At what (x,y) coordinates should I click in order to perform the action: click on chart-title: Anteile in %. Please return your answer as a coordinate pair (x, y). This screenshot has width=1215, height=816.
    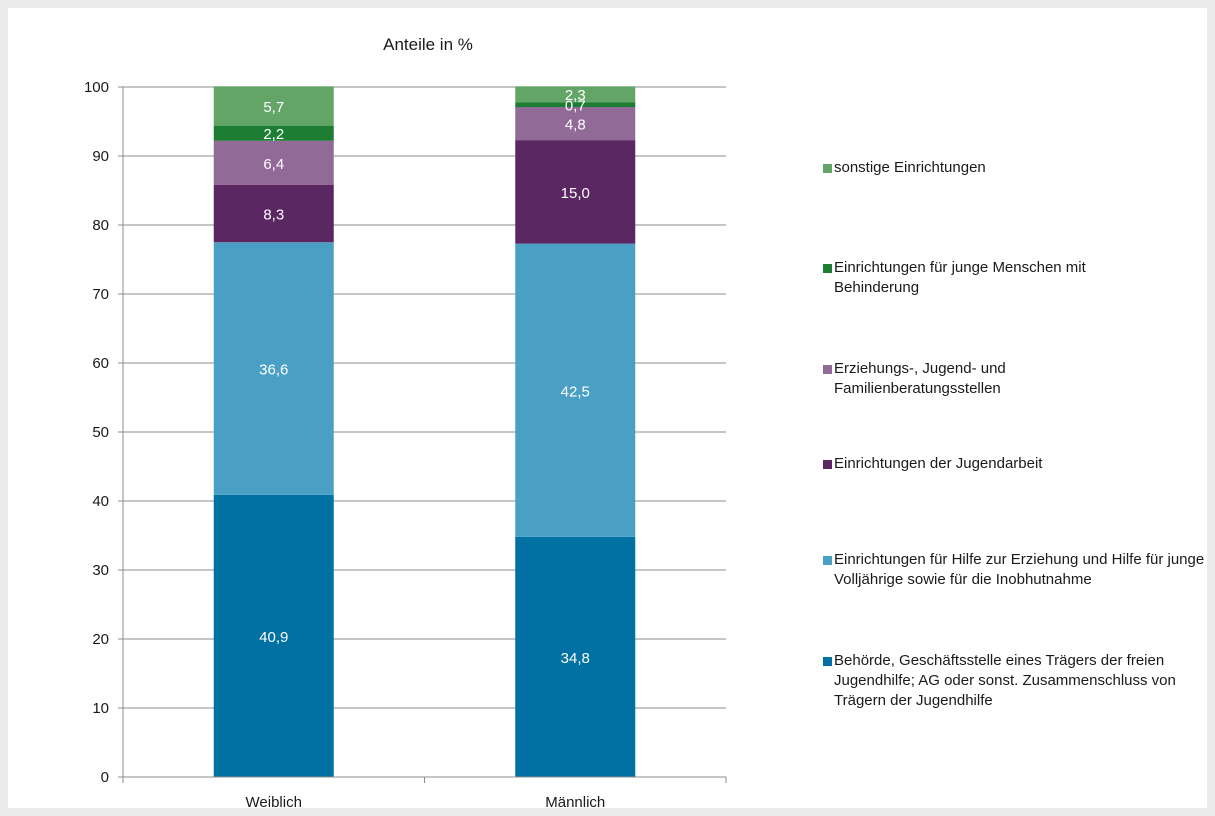
    Looking at the image, I should click on (428, 44).